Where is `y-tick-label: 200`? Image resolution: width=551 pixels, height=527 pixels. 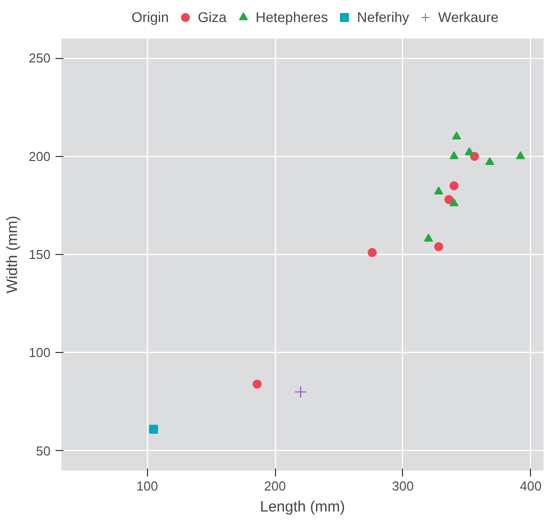
y-tick-label: 200 is located at coordinates (39, 156).